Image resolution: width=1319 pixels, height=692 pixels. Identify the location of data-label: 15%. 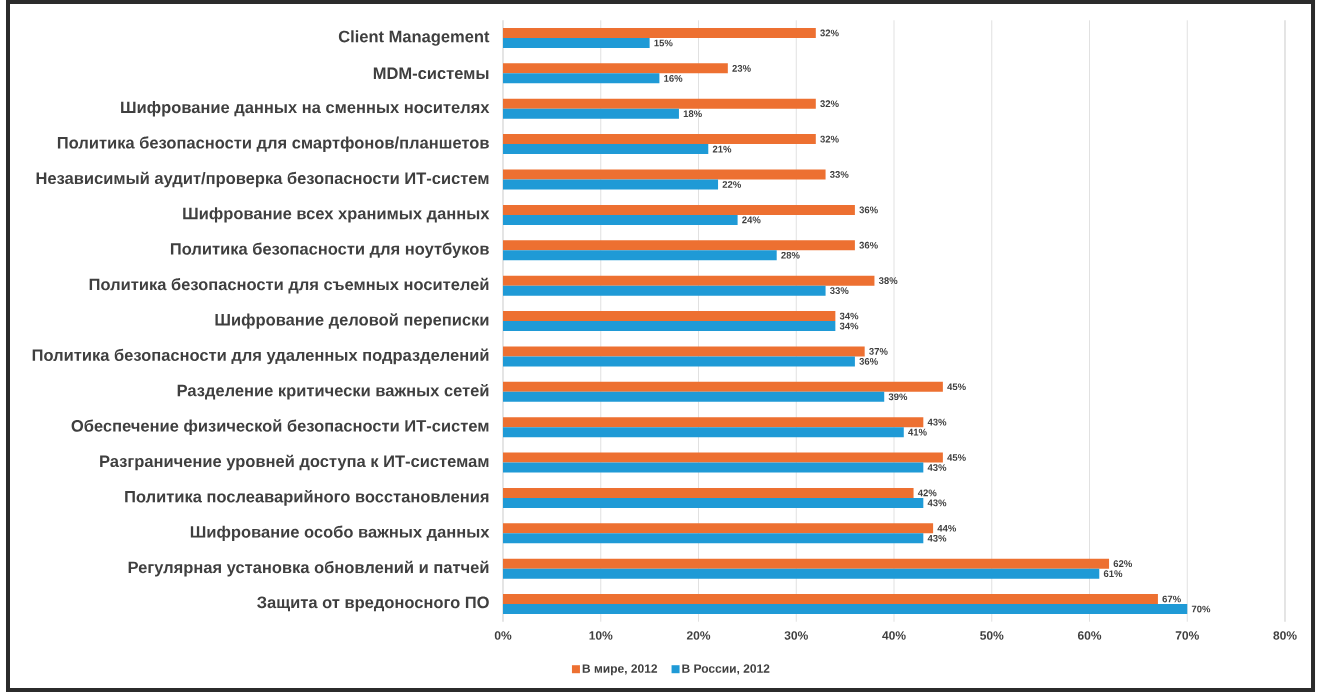
(663, 43).